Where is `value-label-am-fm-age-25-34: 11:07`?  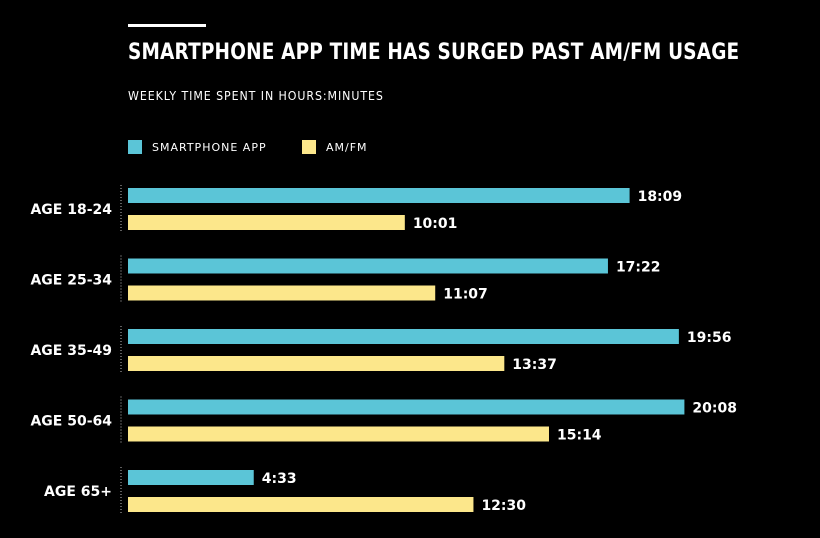
value-label-am-fm-age-25-34: 11:07 is located at coordinates (465, 295).